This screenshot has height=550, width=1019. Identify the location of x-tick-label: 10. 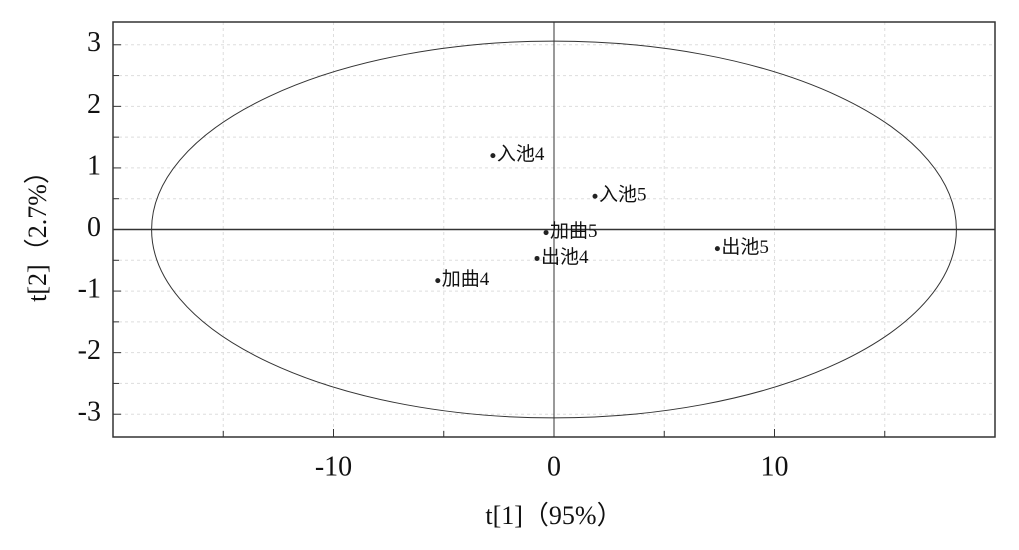
(775, 466).